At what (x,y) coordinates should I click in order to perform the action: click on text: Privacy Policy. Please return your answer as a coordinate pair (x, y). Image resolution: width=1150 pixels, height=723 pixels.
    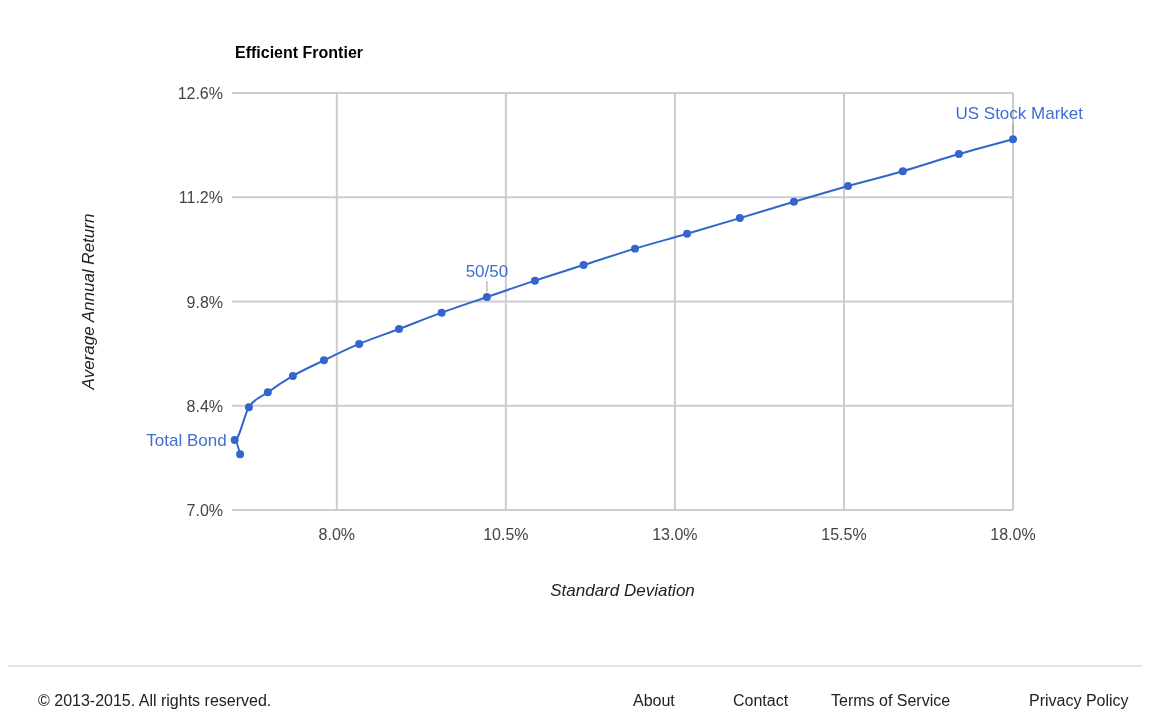
    Looking at the image, I should click on (1079, 700).